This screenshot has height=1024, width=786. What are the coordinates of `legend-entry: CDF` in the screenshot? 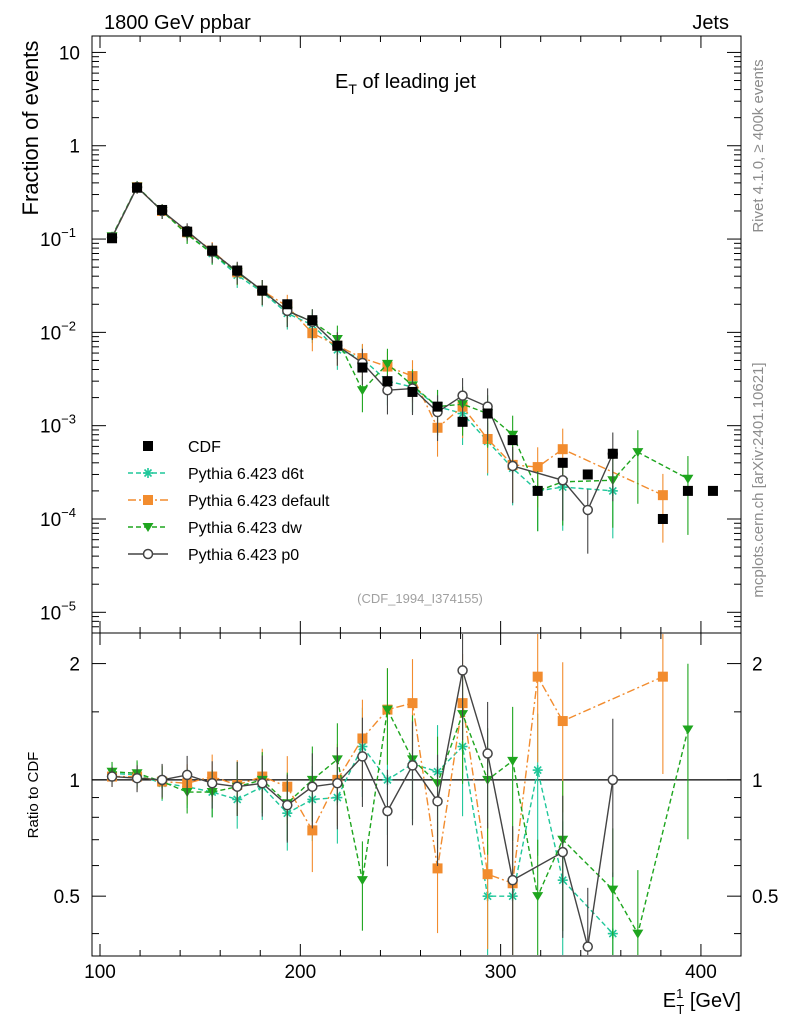 It's located at (182, 447).